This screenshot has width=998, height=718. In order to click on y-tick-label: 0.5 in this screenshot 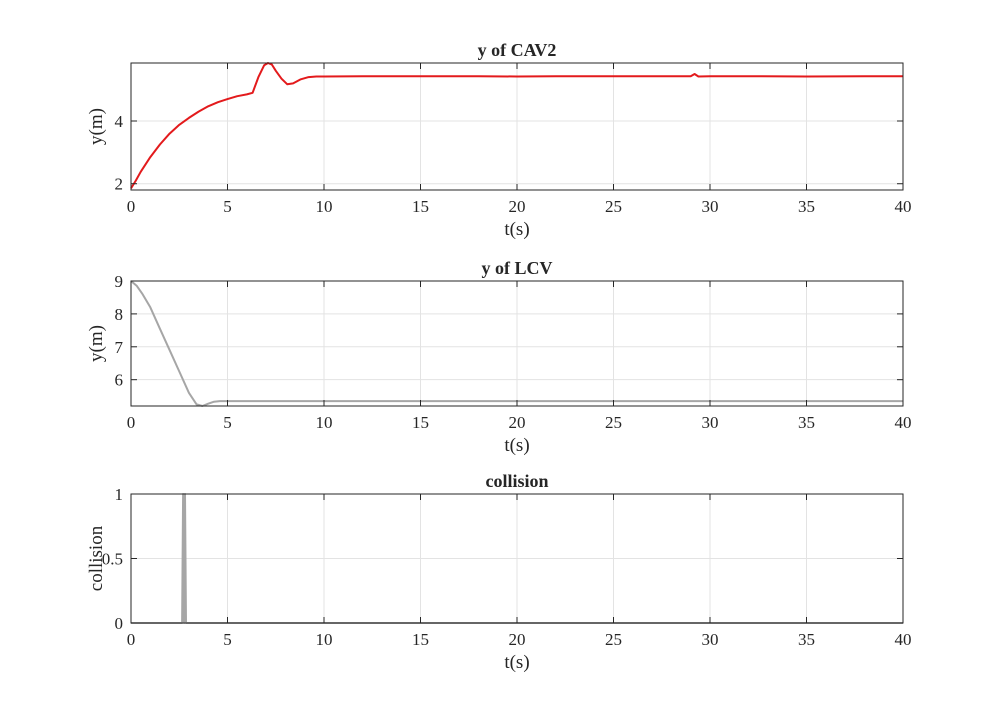, I will do `click(112, 559)`.